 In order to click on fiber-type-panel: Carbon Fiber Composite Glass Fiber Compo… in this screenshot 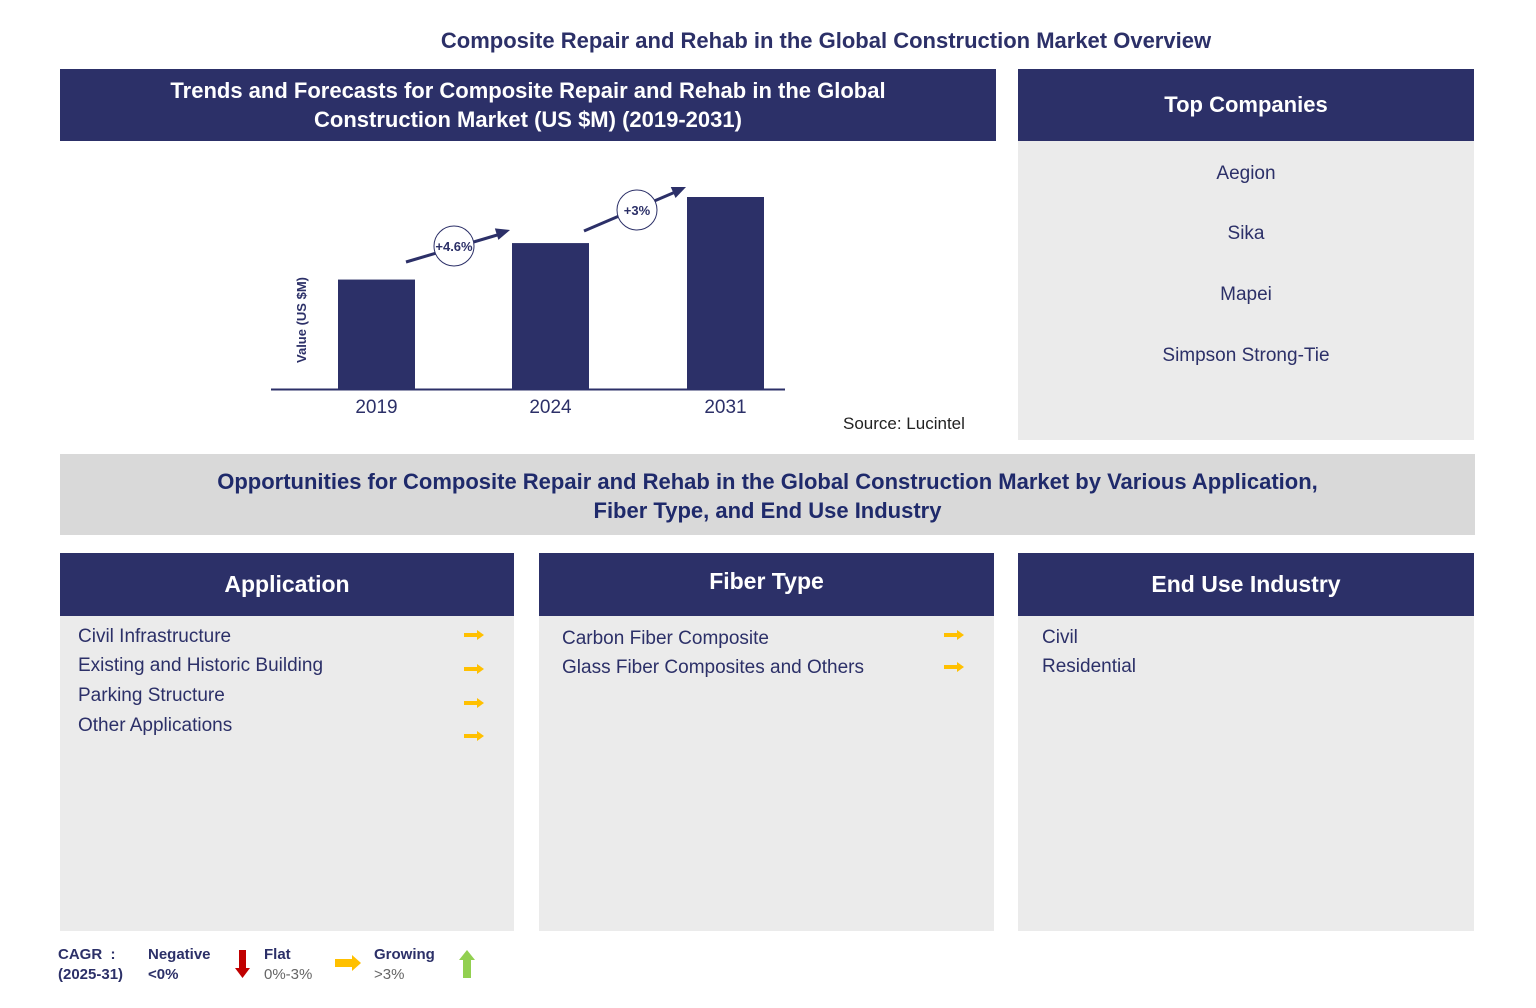, I will do `click(766, 773)`.